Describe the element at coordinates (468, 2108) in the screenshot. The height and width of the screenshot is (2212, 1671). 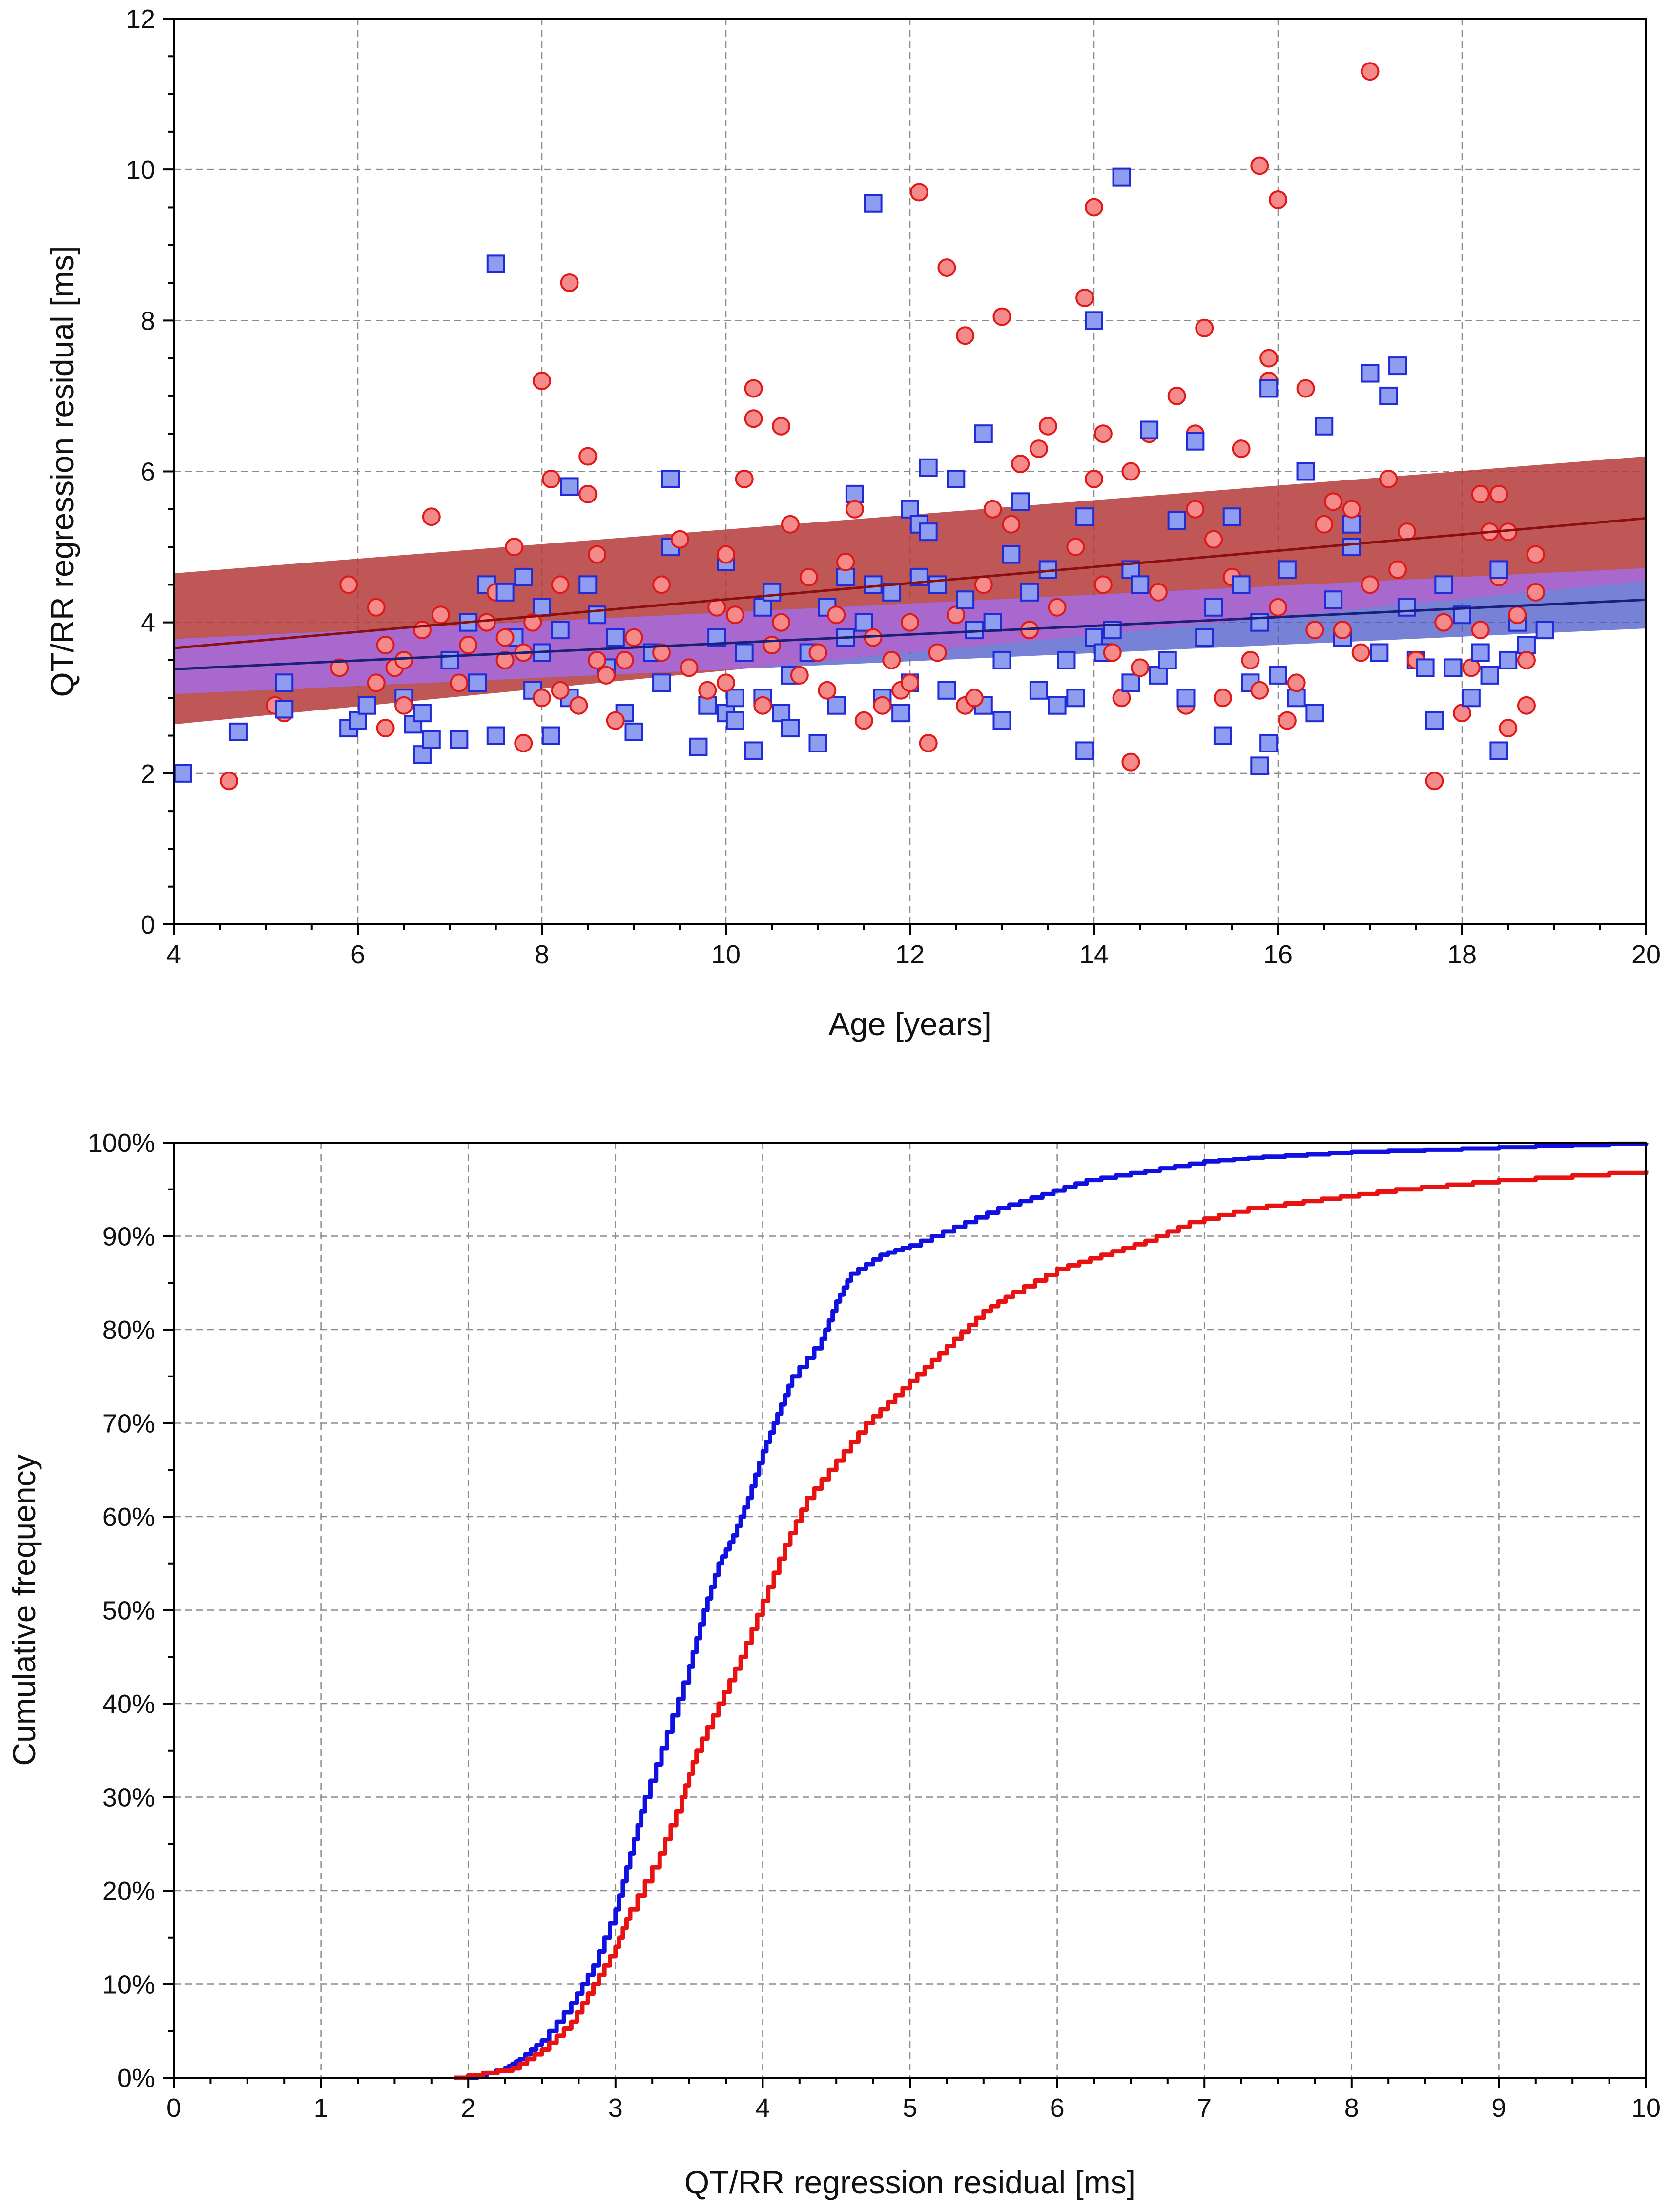
I see `cumulative-x-tick-label: 2` at that location.